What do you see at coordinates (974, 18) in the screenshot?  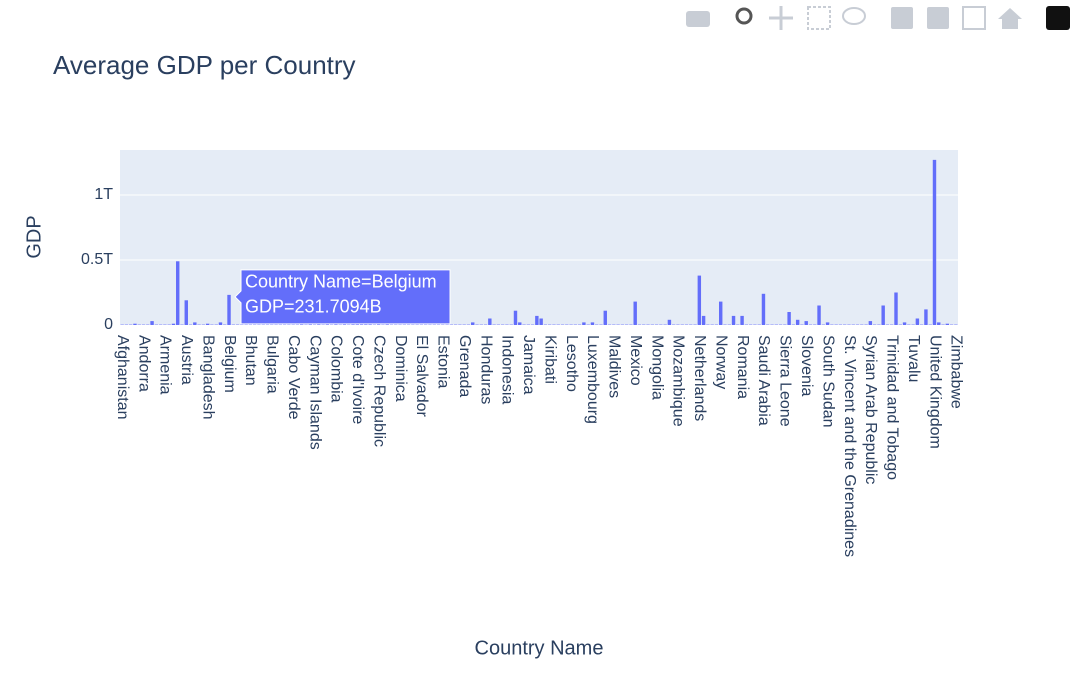 I see `autoscale-icon` at bounding box center [974, 18].